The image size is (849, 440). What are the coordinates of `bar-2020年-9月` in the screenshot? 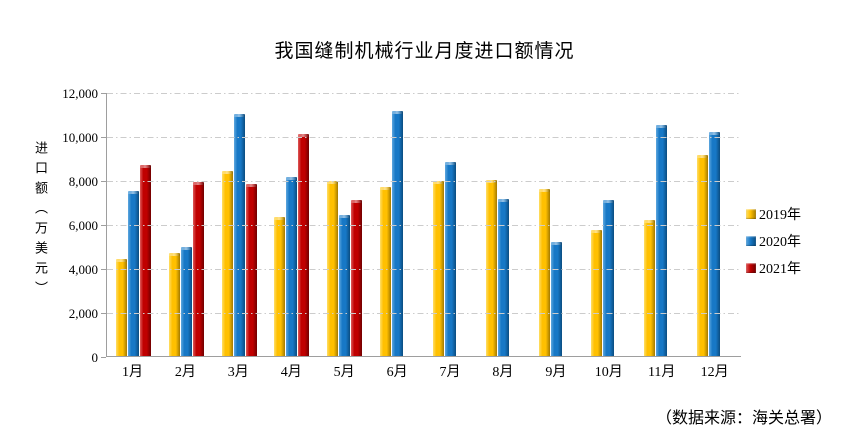 It's located at (556, 298).